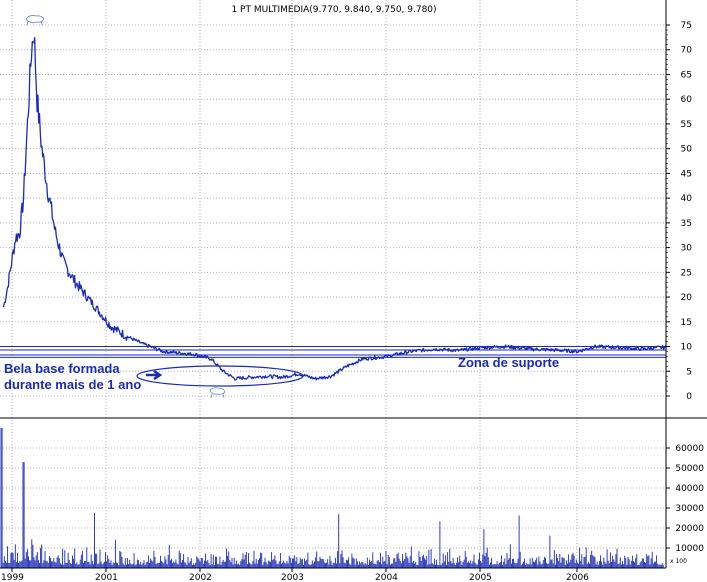  What do you see at coordinates (106, 577) in the screenshot?
I see `x-tick-label: 2001` at bounding box center [106, 577].